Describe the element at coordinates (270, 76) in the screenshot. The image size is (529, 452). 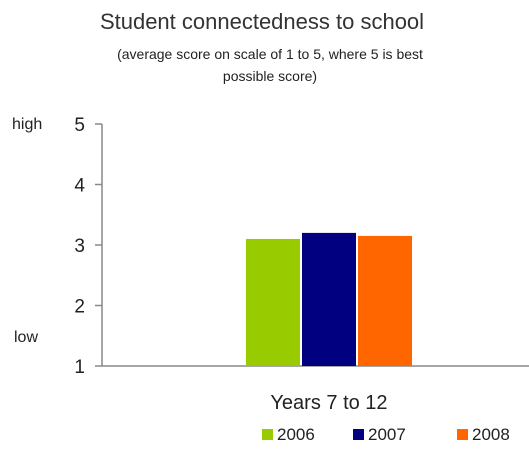
I see `chart-subtitle-line-2: possible score)` at that location.